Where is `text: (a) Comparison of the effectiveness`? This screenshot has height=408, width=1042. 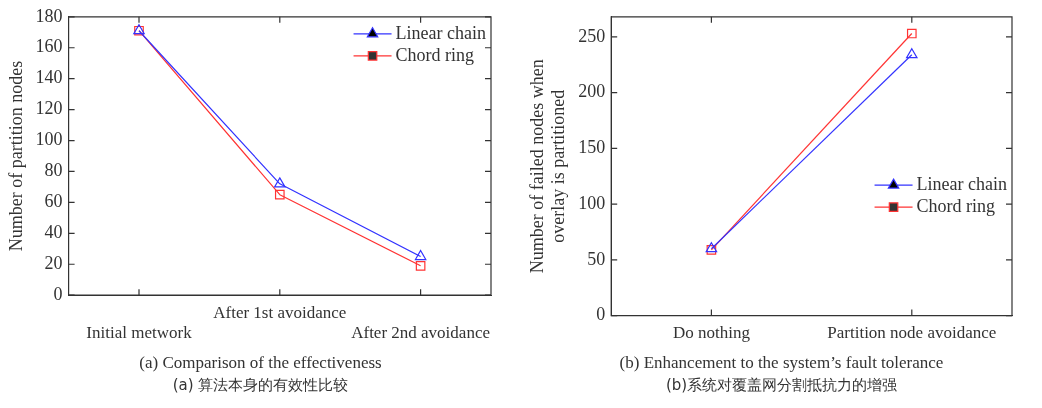 text: (a) Comparison of the effectiveness is located at coordinates (260, 363).